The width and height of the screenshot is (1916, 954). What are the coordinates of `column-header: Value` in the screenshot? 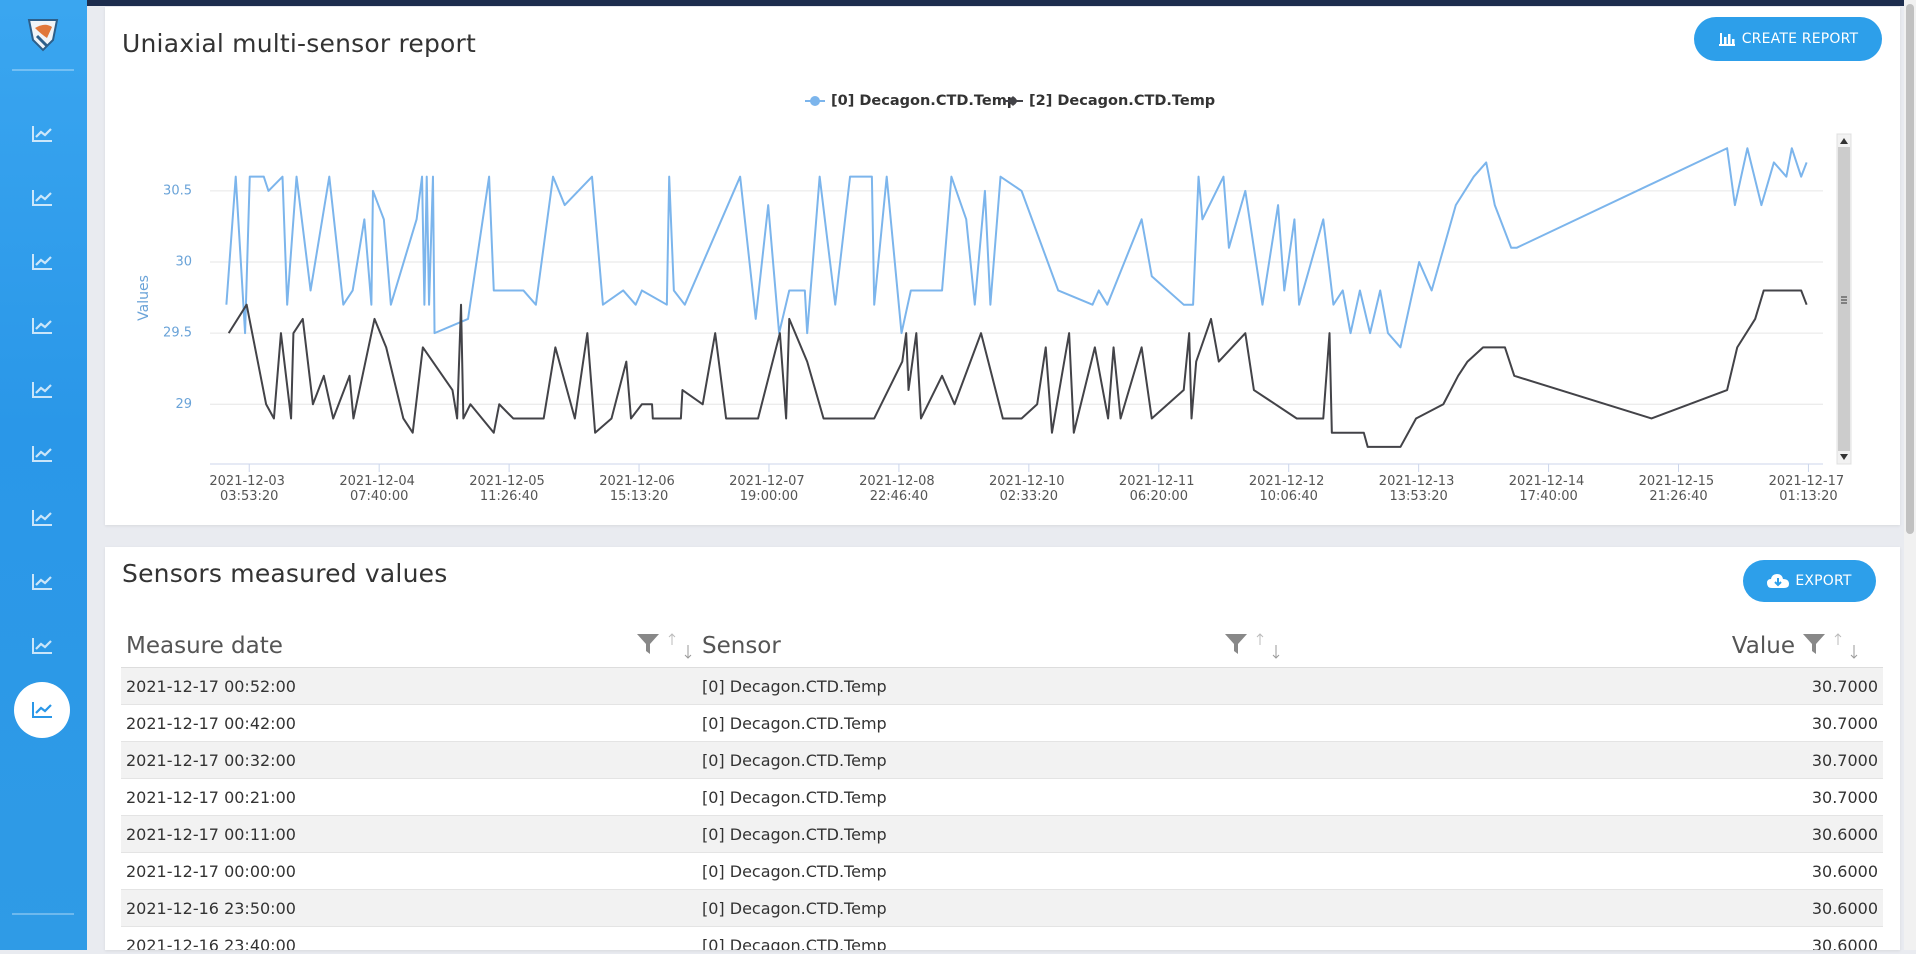 It's located at (1763, 646).